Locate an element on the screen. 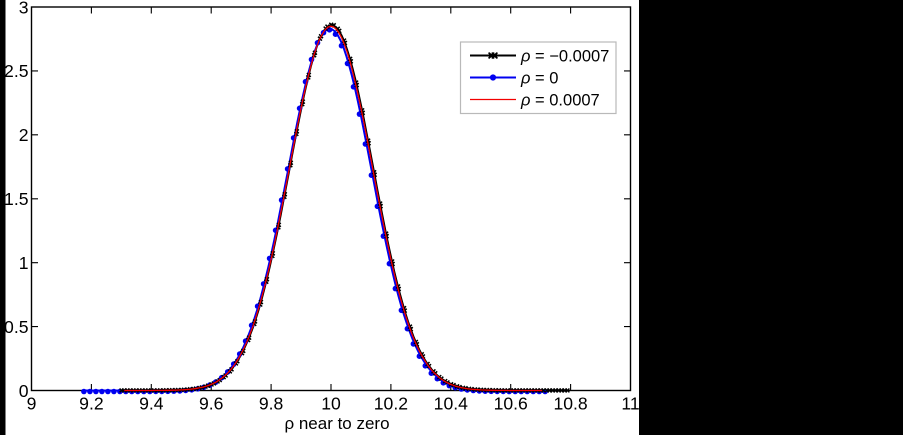  svg-text: 0.5 is located at coordinates (16, 327).